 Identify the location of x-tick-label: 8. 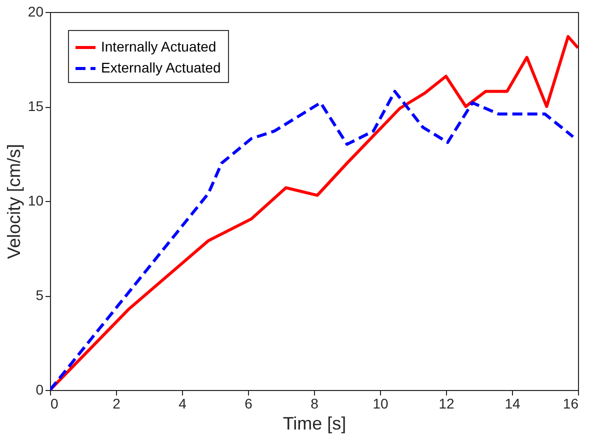
(314, 404).